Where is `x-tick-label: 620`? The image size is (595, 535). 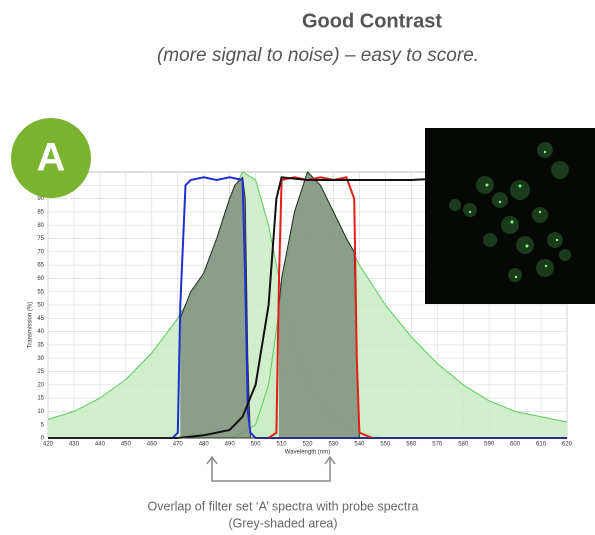
x-tick-label: 620 is located at coordinates (567, 445).